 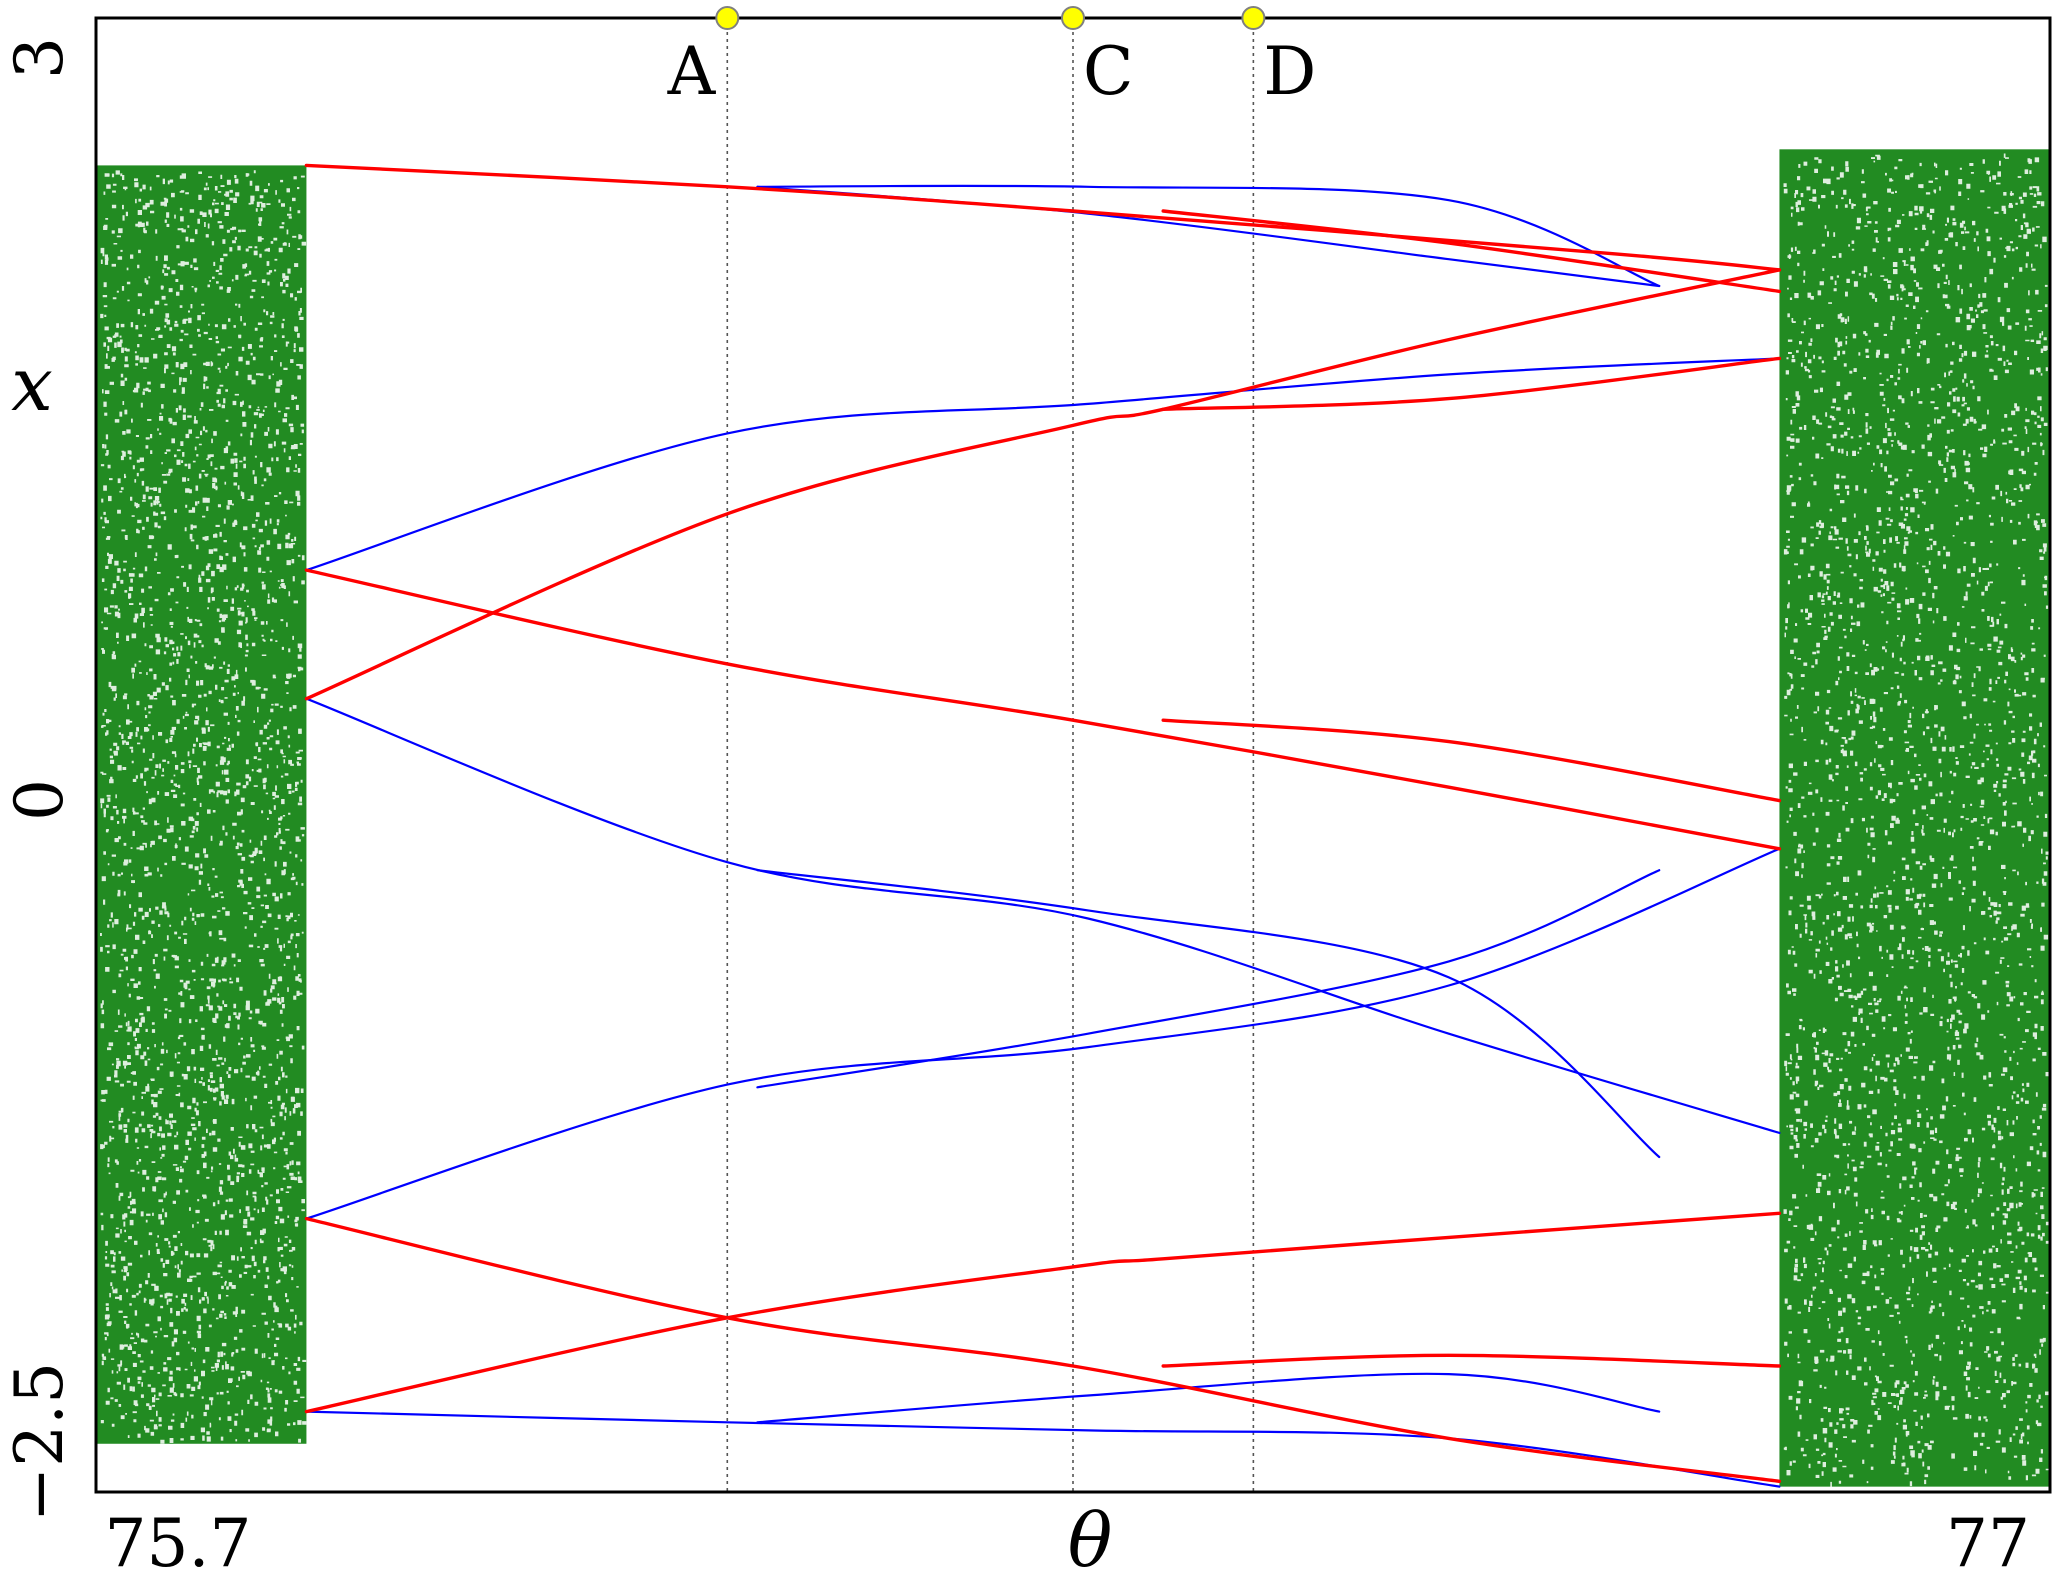 What do you see at coordinates (39, 1442) in the screenshot?
I see `y-tick-label-bottom: −2.5` at bounding box center [39, 1442].